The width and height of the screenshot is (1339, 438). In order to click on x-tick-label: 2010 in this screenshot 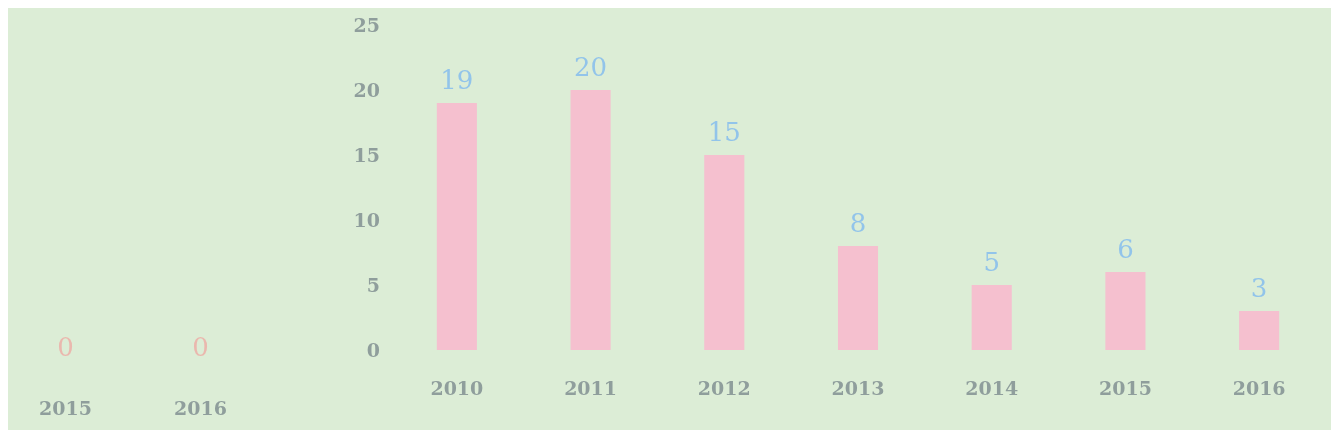, I will do `click(457, 388)`.